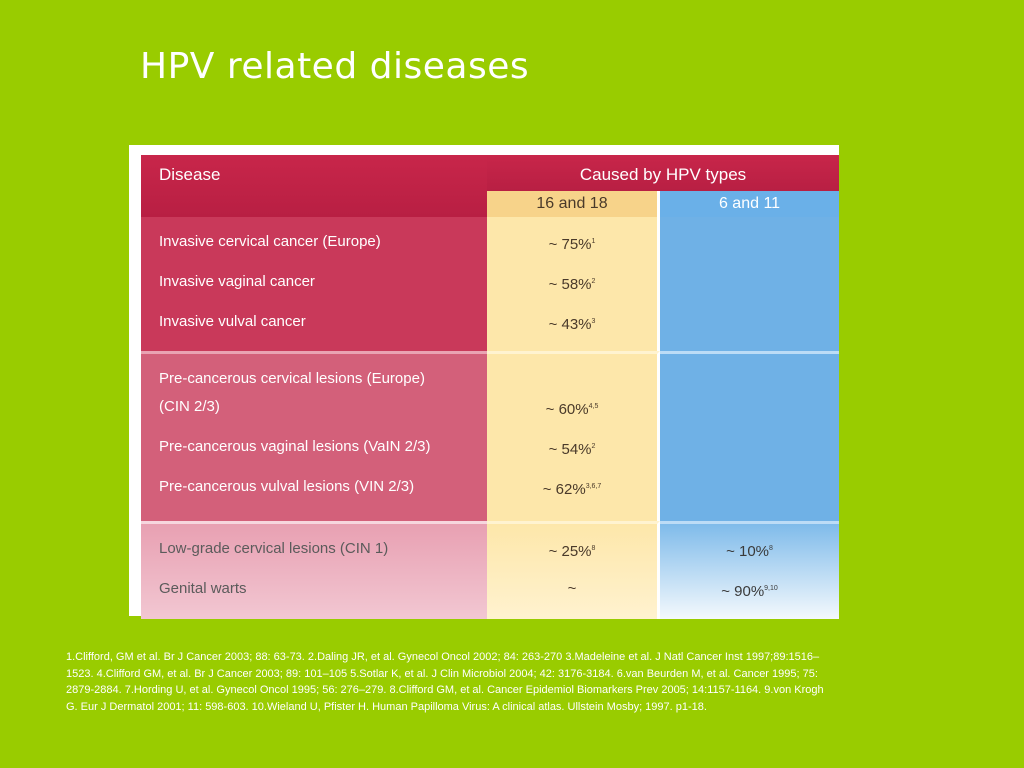 Image resolution: width=1024 pixels, height=768 pixels. Describe the element at coordinates (593, 321) in the screenshot. I see `reference-superscript: 3` at that location.